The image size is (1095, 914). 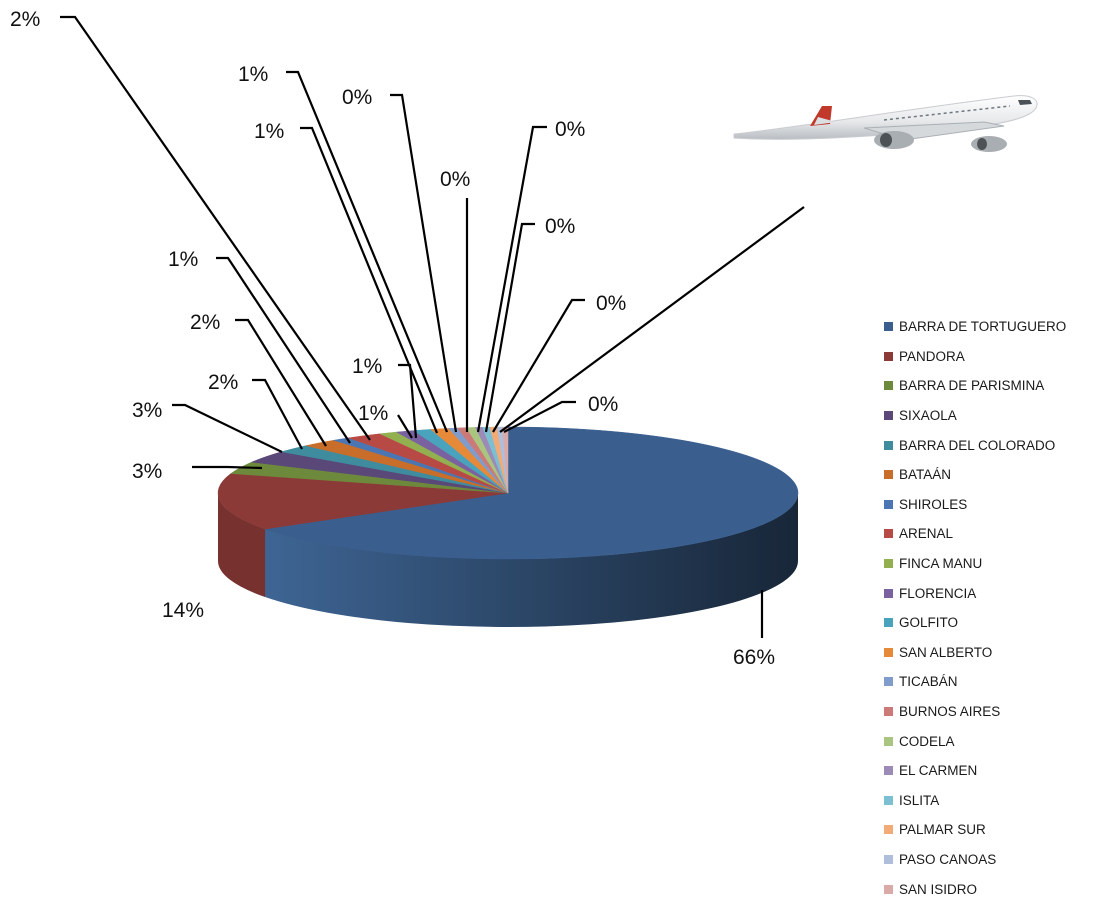 I want to click on legend-item: PALMAR SUR, so click(x=986, y=830).